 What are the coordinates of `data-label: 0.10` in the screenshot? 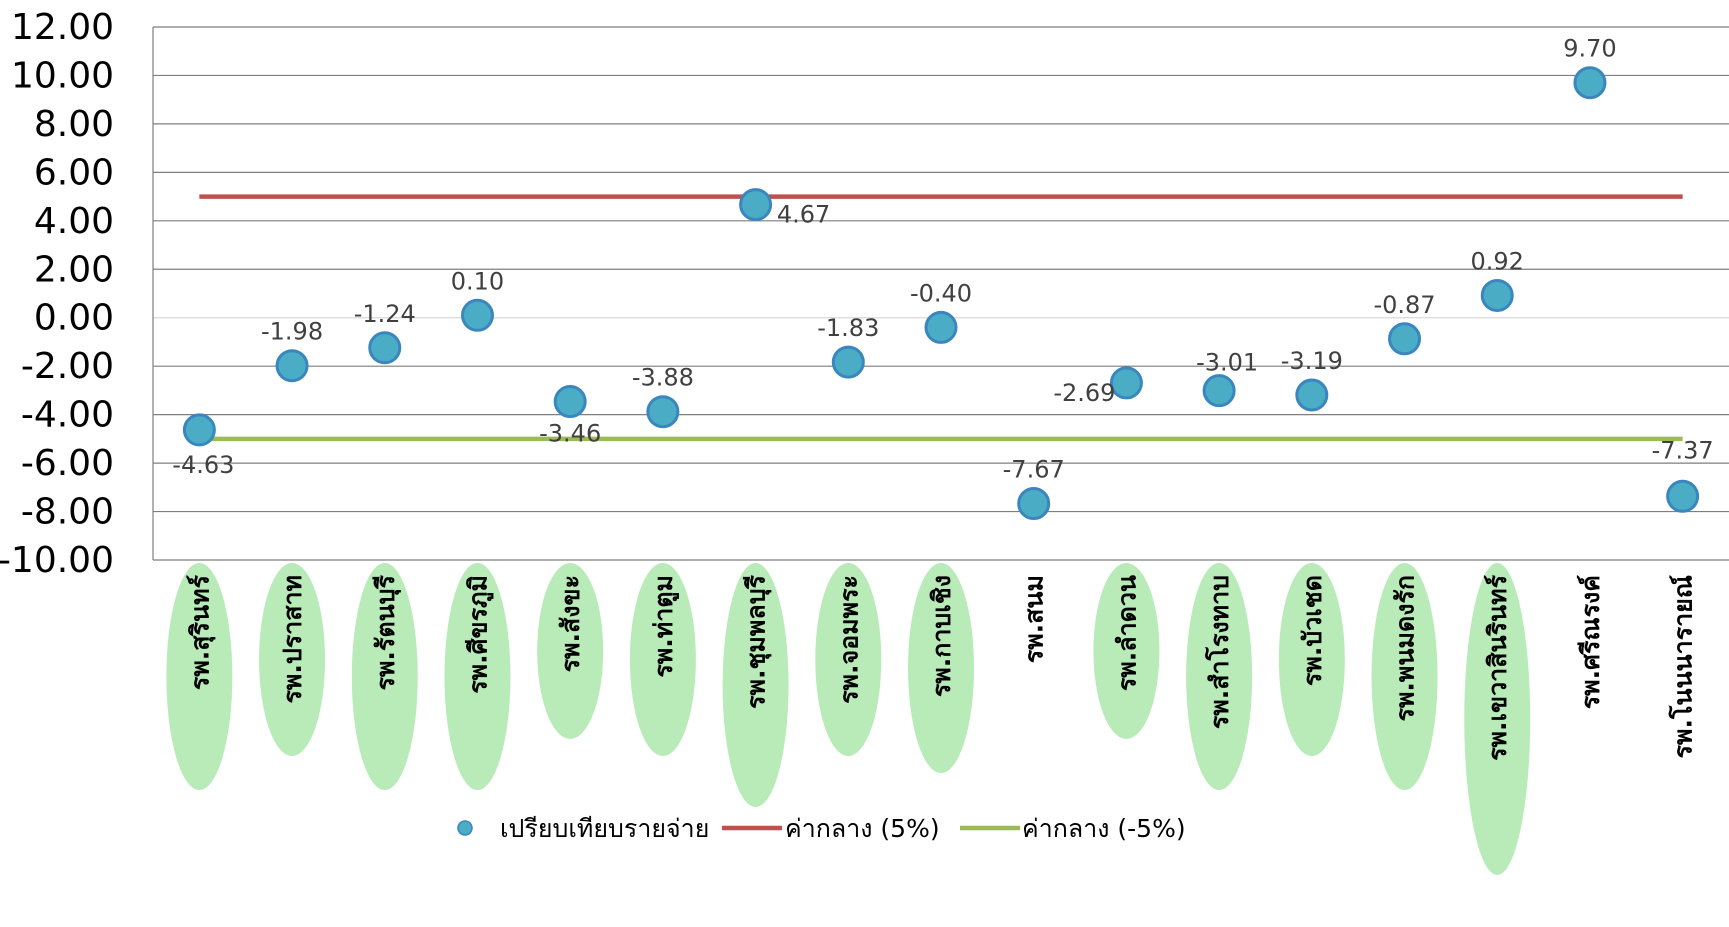 It's located at (477, 281).